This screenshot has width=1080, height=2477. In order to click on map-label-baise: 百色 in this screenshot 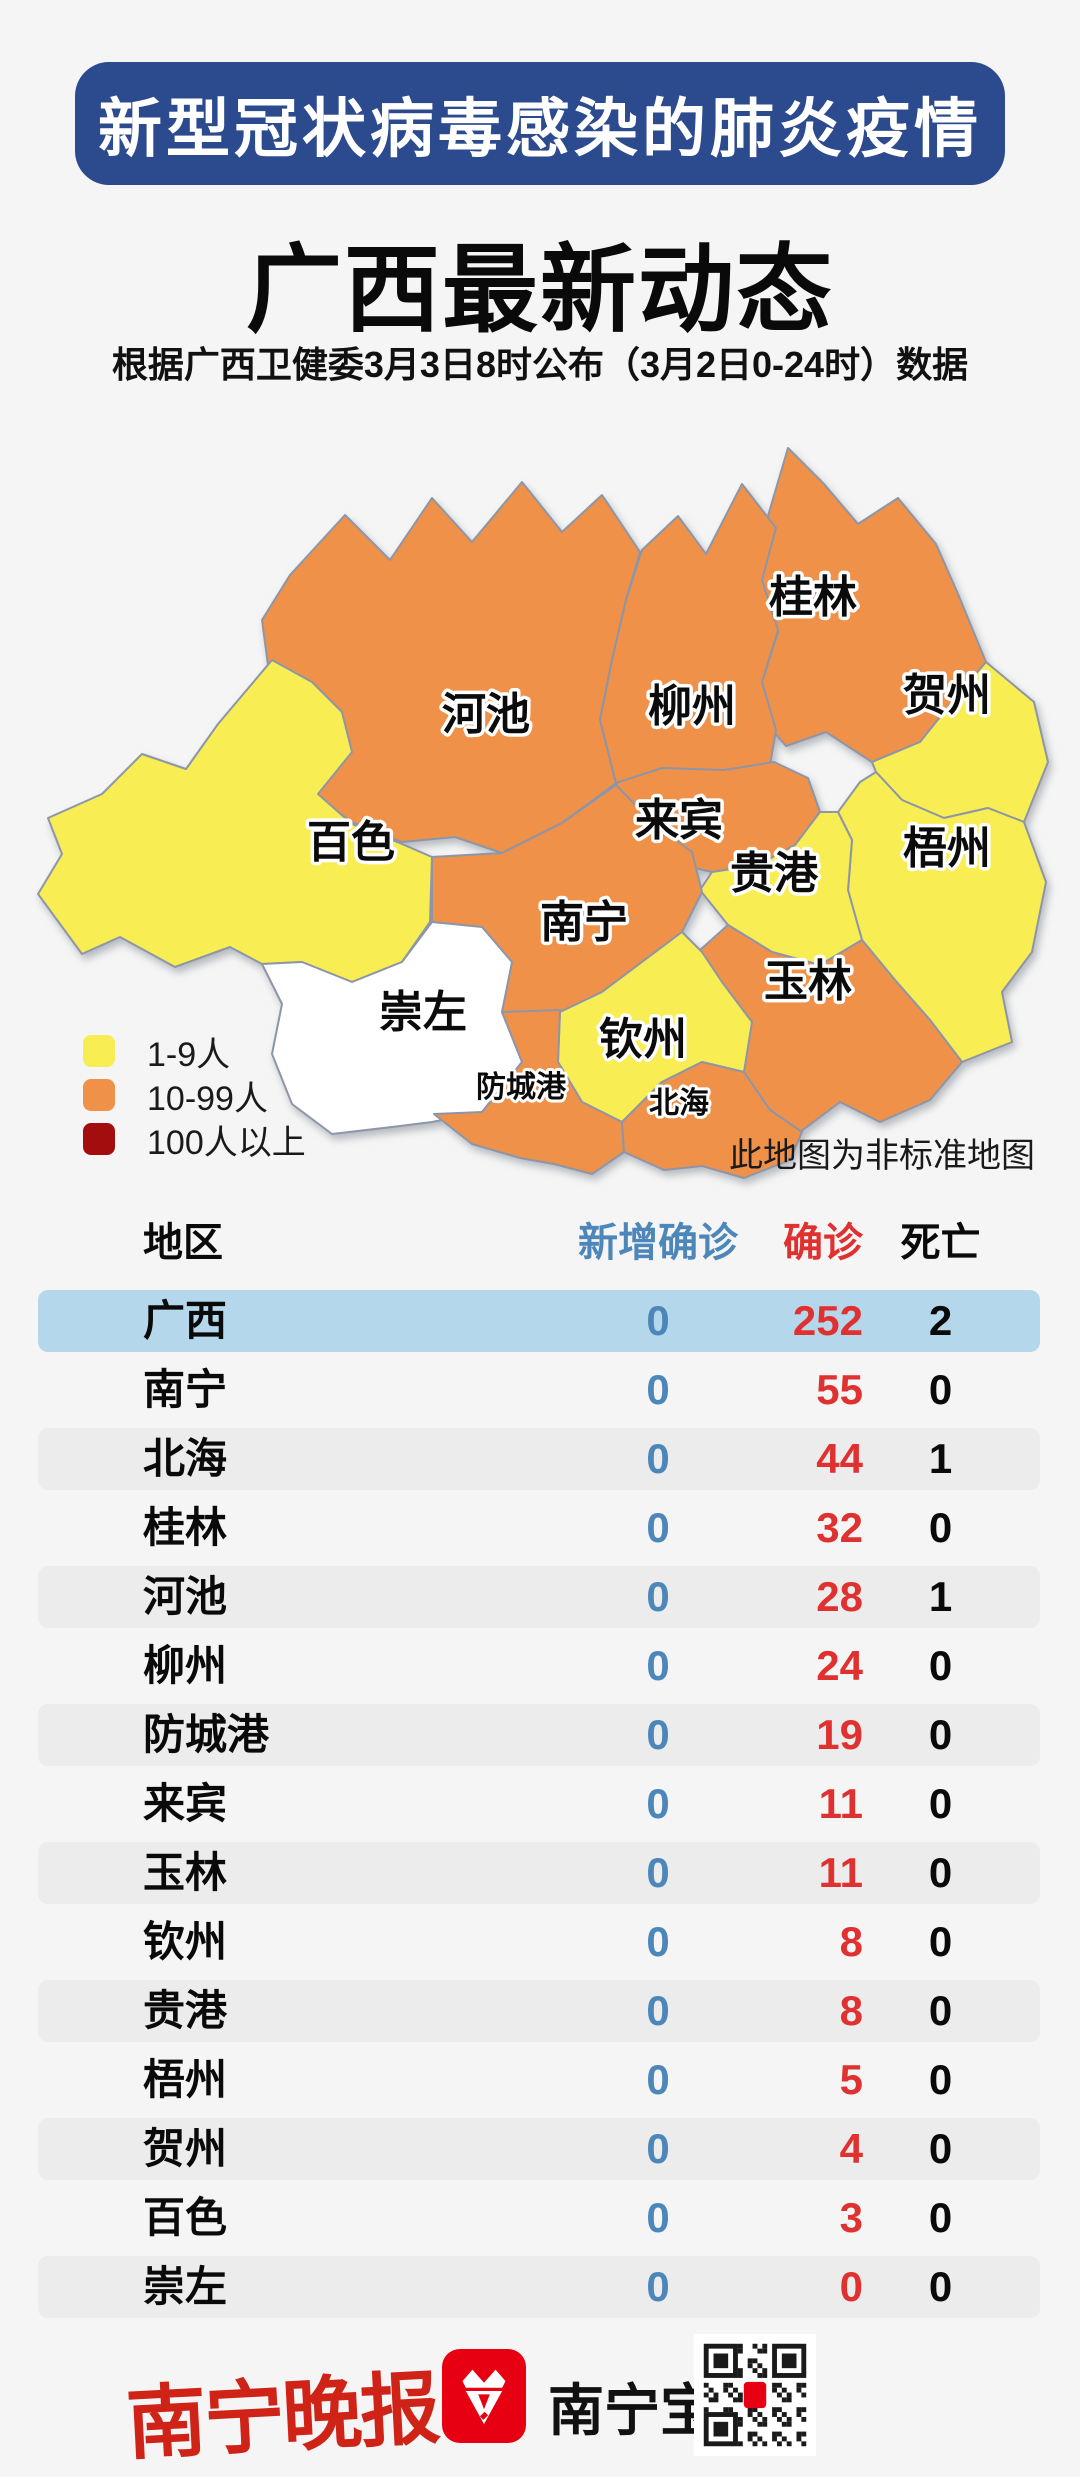, I will do `click(351, 842)`.